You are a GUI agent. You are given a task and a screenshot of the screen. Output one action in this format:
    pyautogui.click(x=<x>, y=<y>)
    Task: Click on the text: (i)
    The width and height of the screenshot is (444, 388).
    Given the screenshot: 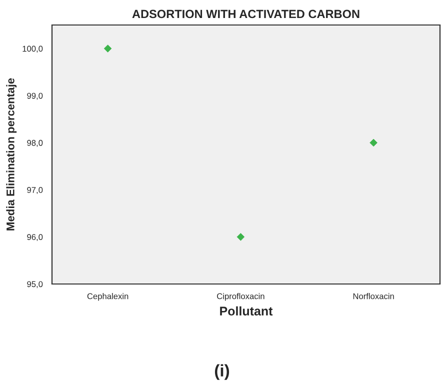 What is the action you would take?
    pyautogui.click(x=222, y=372)
    